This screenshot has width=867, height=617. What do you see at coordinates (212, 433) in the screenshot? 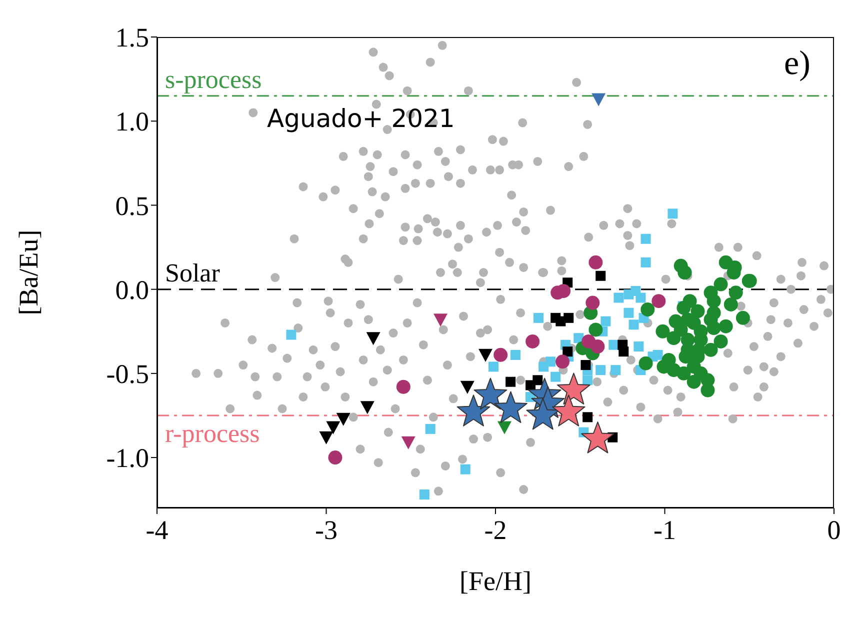
I see `ref-line-label: r-process` at bounding box center [212, 433].